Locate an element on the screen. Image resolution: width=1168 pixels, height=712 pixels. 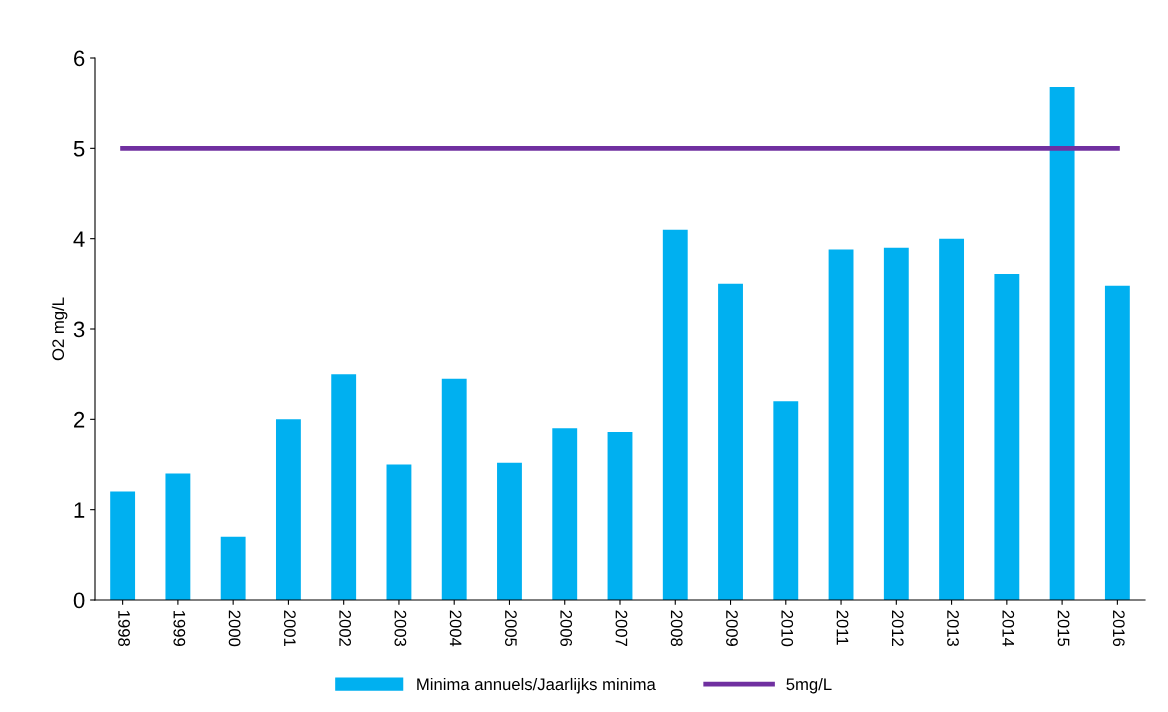
x-tick-label: 2012 is located at coordinates (897, 628).